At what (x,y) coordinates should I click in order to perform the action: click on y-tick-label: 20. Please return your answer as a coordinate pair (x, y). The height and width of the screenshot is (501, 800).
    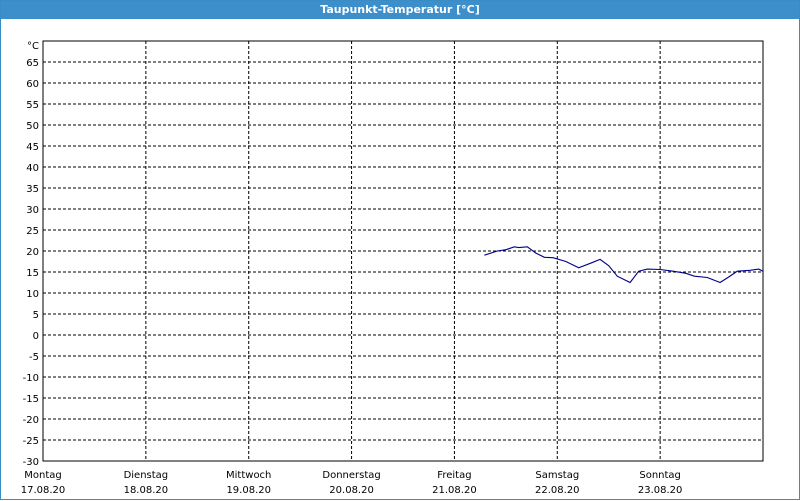
    Looking at the image, I should click on (32, 252).